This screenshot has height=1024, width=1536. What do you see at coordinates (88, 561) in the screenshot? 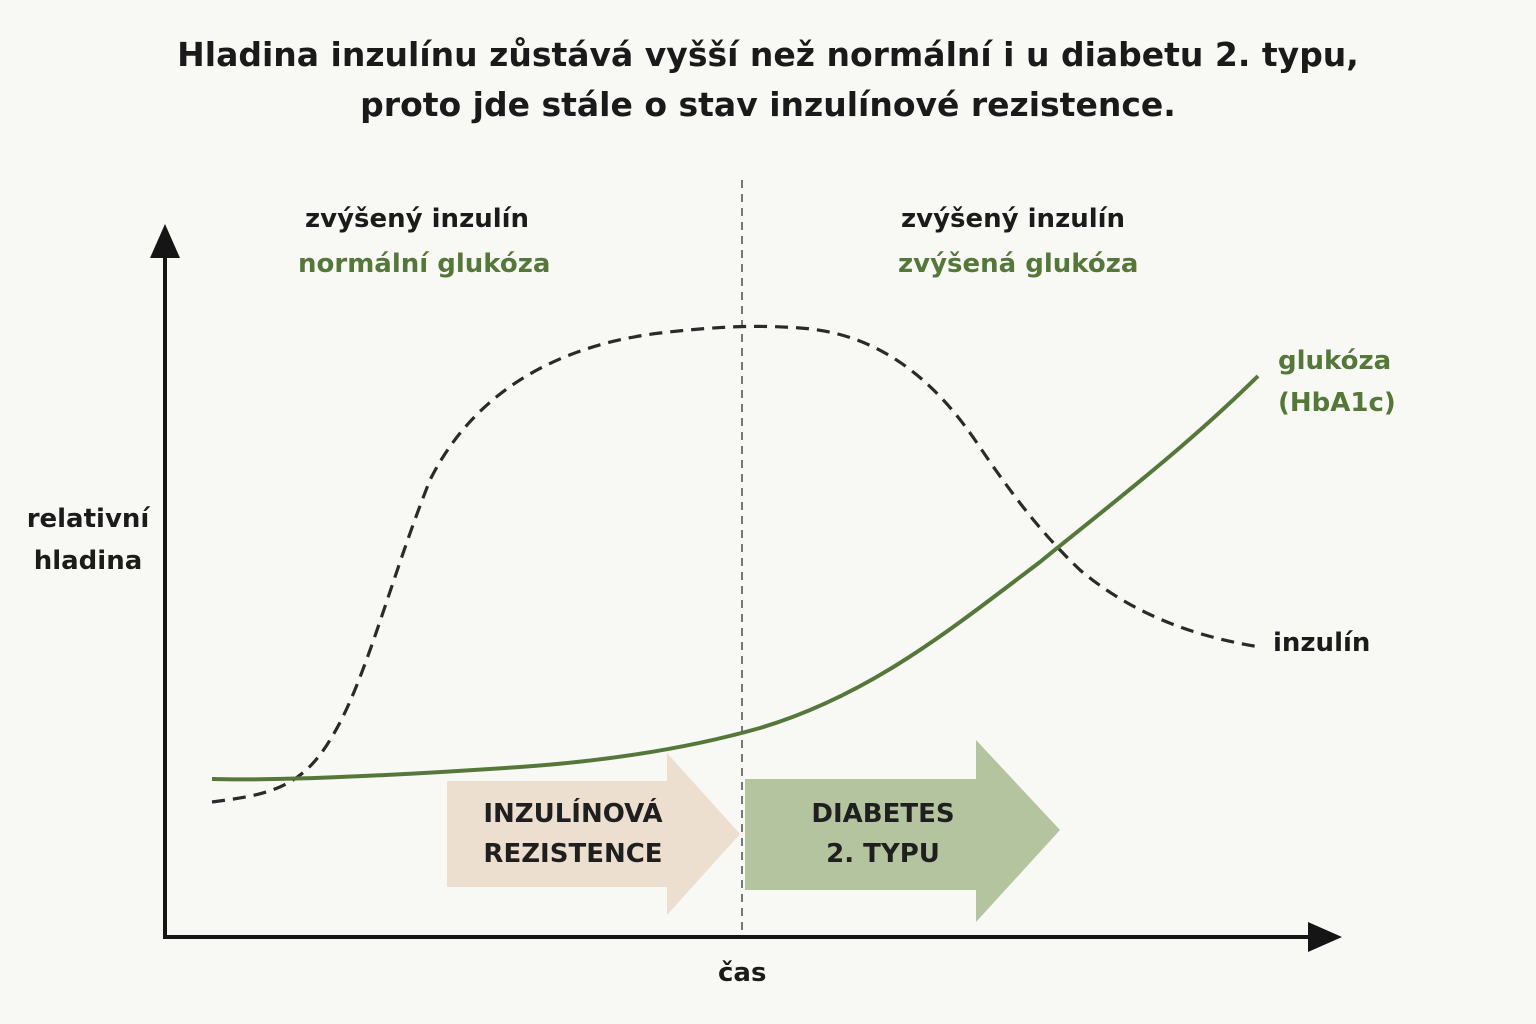
I see `y-axis-label-line-2: hladina` at bounding box center [88, 561].